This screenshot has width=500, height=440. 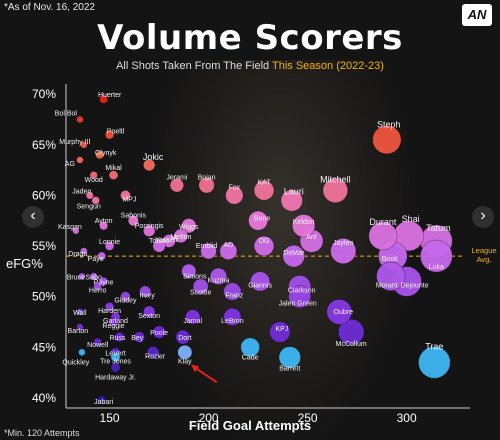 I want to click on point-label: KAT, so click(x=264, y=182).